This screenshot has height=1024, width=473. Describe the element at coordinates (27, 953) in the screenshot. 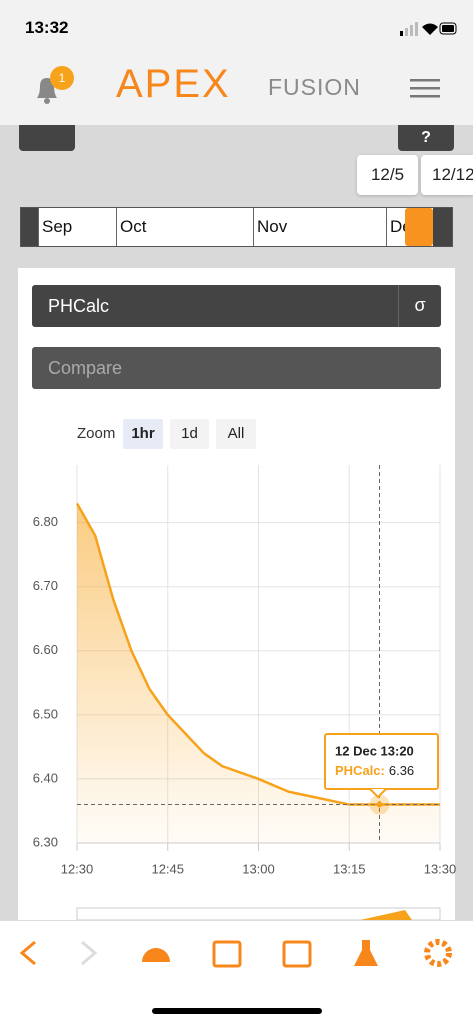

I see `back-icon` at that location.